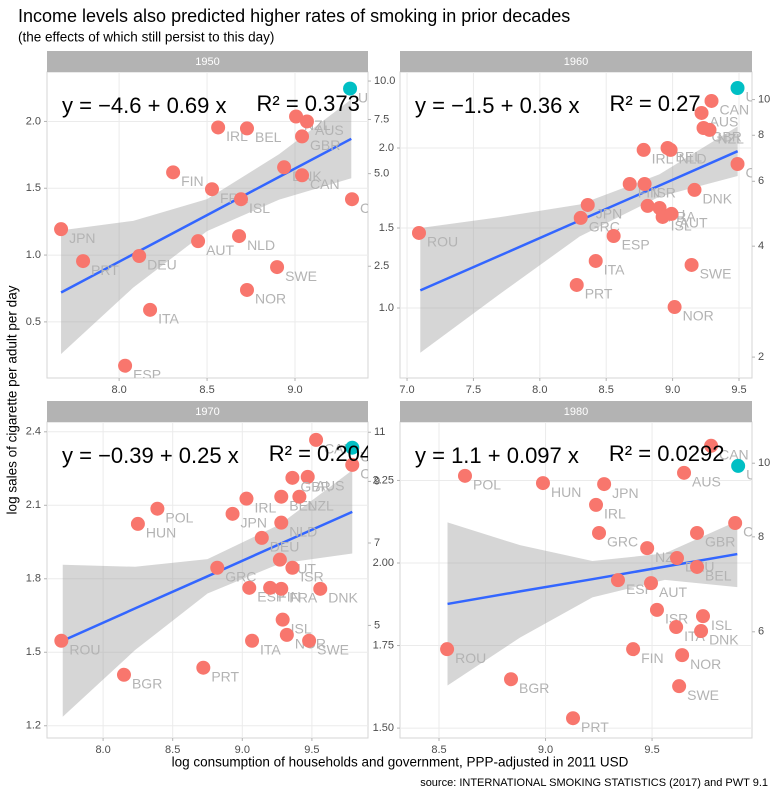 The height and width of the screenshot is (794, 781). I want to click on point-label: IRL, so click(265, 507).